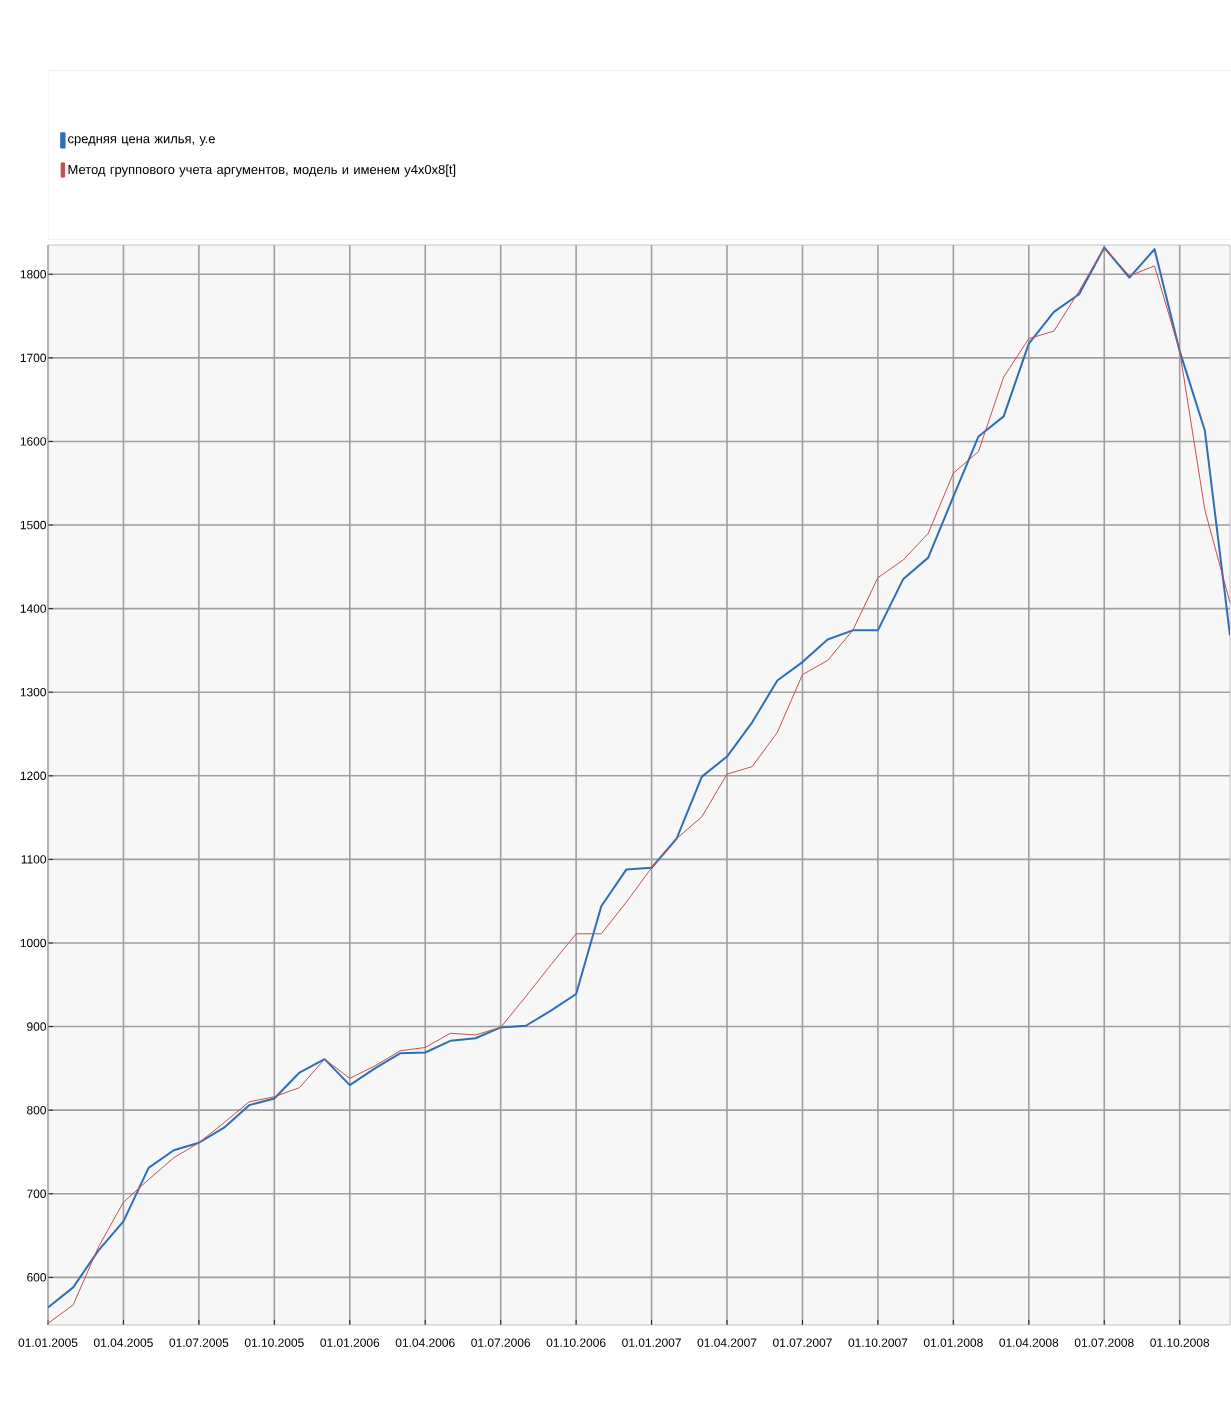  Describe the element at coordinates (33, 274) in the screenshot. I see `y-tick-label: 1800` at that location.